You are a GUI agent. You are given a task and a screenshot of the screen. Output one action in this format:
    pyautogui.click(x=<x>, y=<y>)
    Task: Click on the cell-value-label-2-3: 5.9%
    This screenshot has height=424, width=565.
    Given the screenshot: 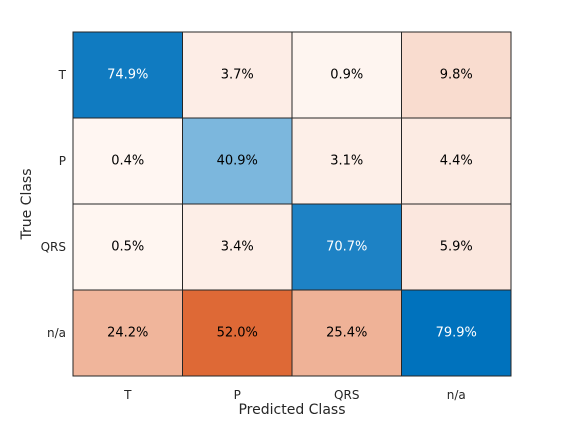 What is the action you would take?
    pyautogui.click(x=456, y=247)
    